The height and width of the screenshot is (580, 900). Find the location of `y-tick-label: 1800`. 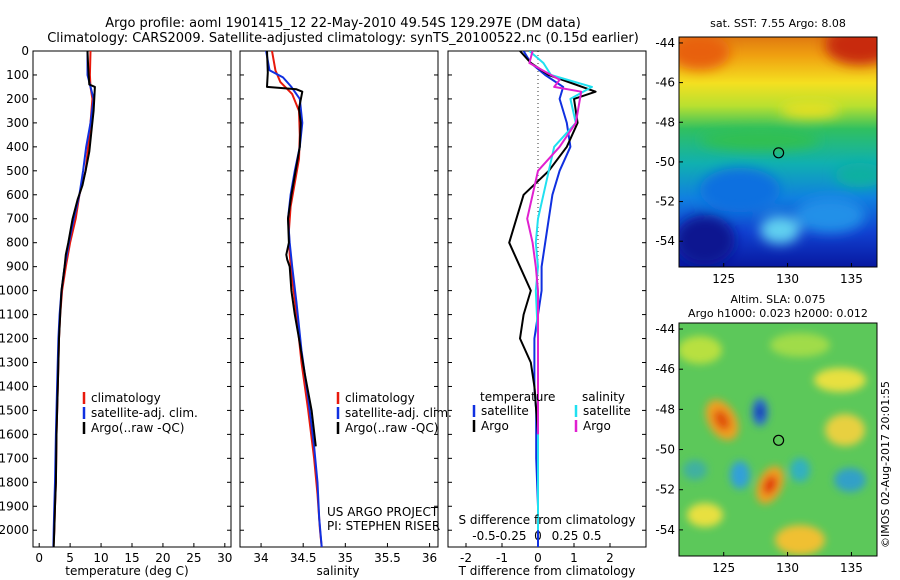

y-tick-label: 1800 is located at coordinates (14, 482).